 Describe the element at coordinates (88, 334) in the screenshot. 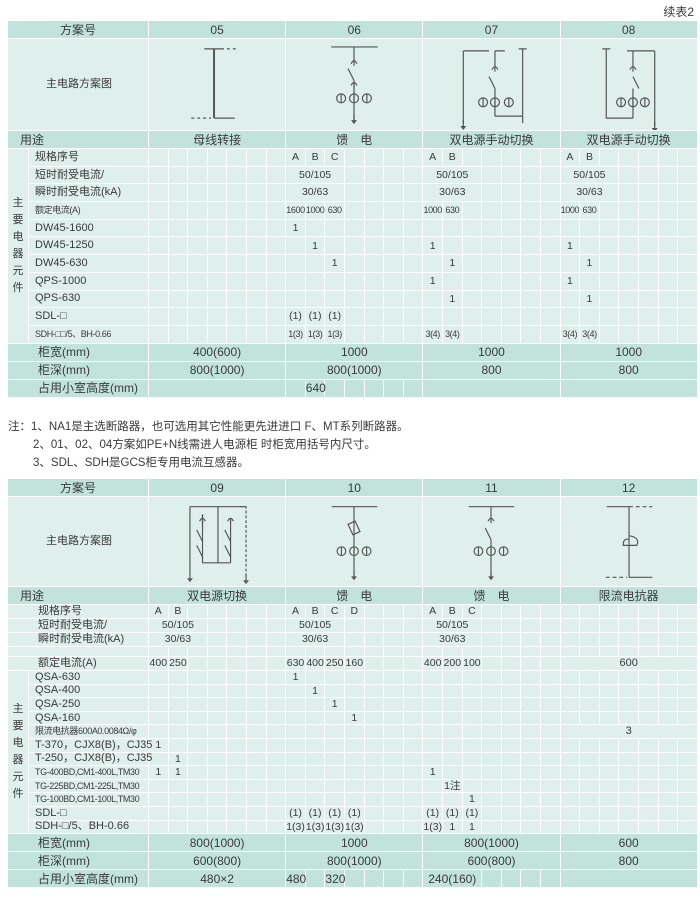

I see `row-label: SDH-□□/5、BH-0.66` at that location.